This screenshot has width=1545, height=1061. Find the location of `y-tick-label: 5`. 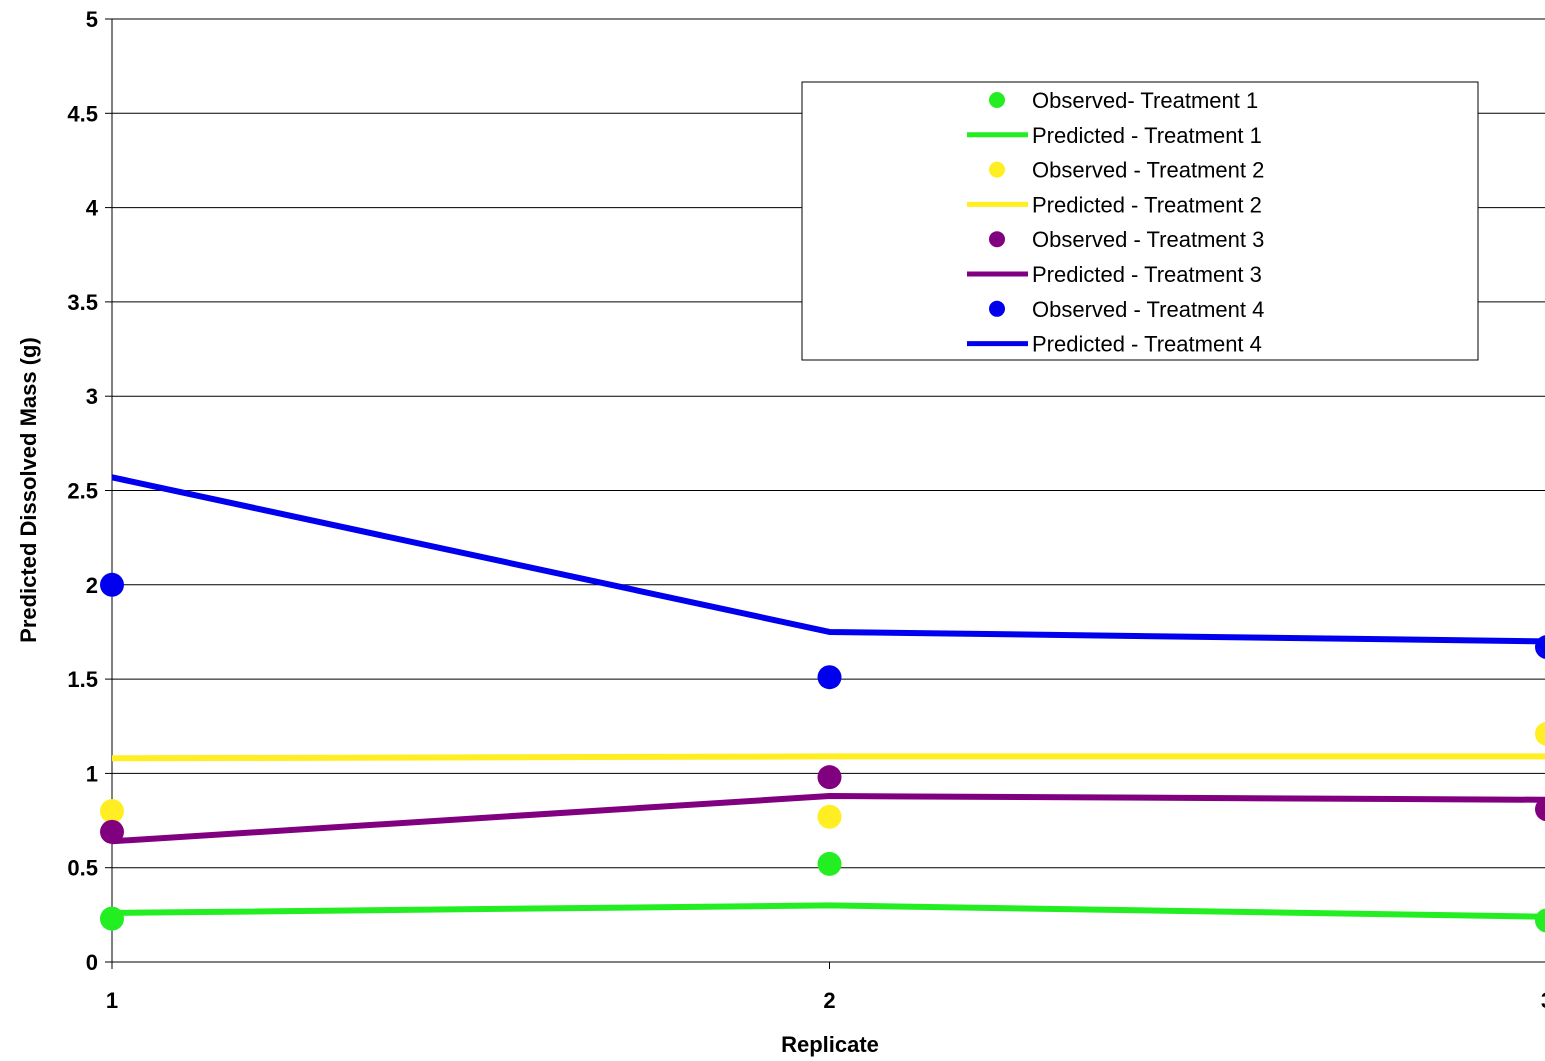

y-tick-label: 5 is located at coordinates (92, 19).